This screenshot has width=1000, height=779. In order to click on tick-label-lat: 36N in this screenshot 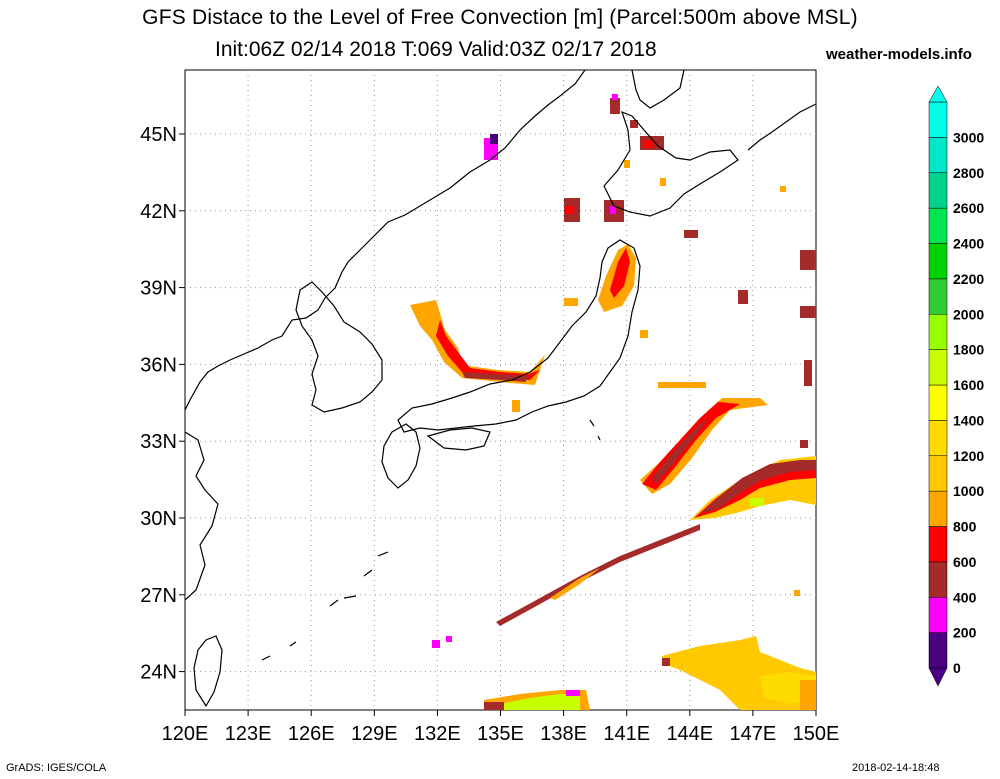, I will do `click(158, 365)`.